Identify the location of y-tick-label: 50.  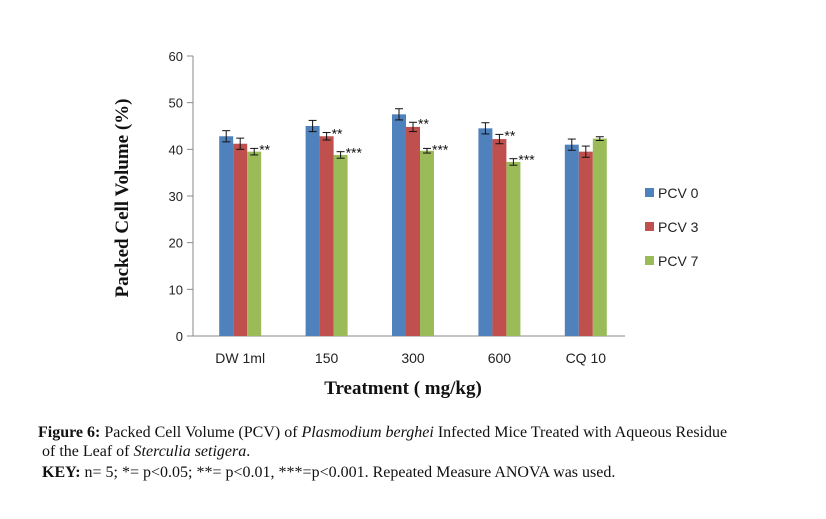
(176, 103).